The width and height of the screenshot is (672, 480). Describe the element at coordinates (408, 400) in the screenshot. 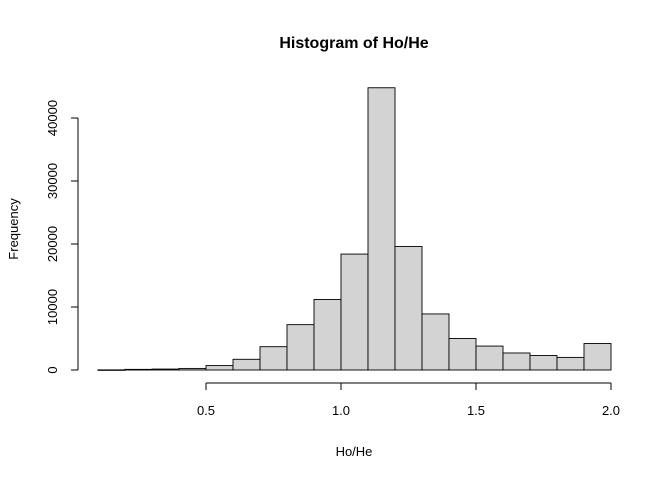

I see `x-axis: 0.5 1.0 1.5 2.0` at that location.